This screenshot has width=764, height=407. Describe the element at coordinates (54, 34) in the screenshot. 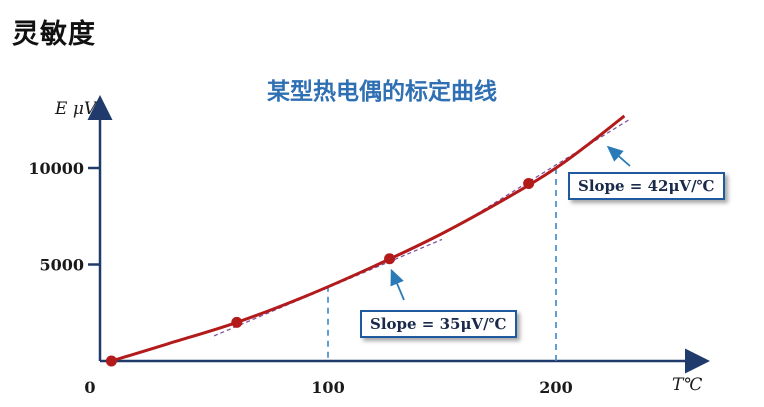

I see `page-heading: 灵敏度` at that location.